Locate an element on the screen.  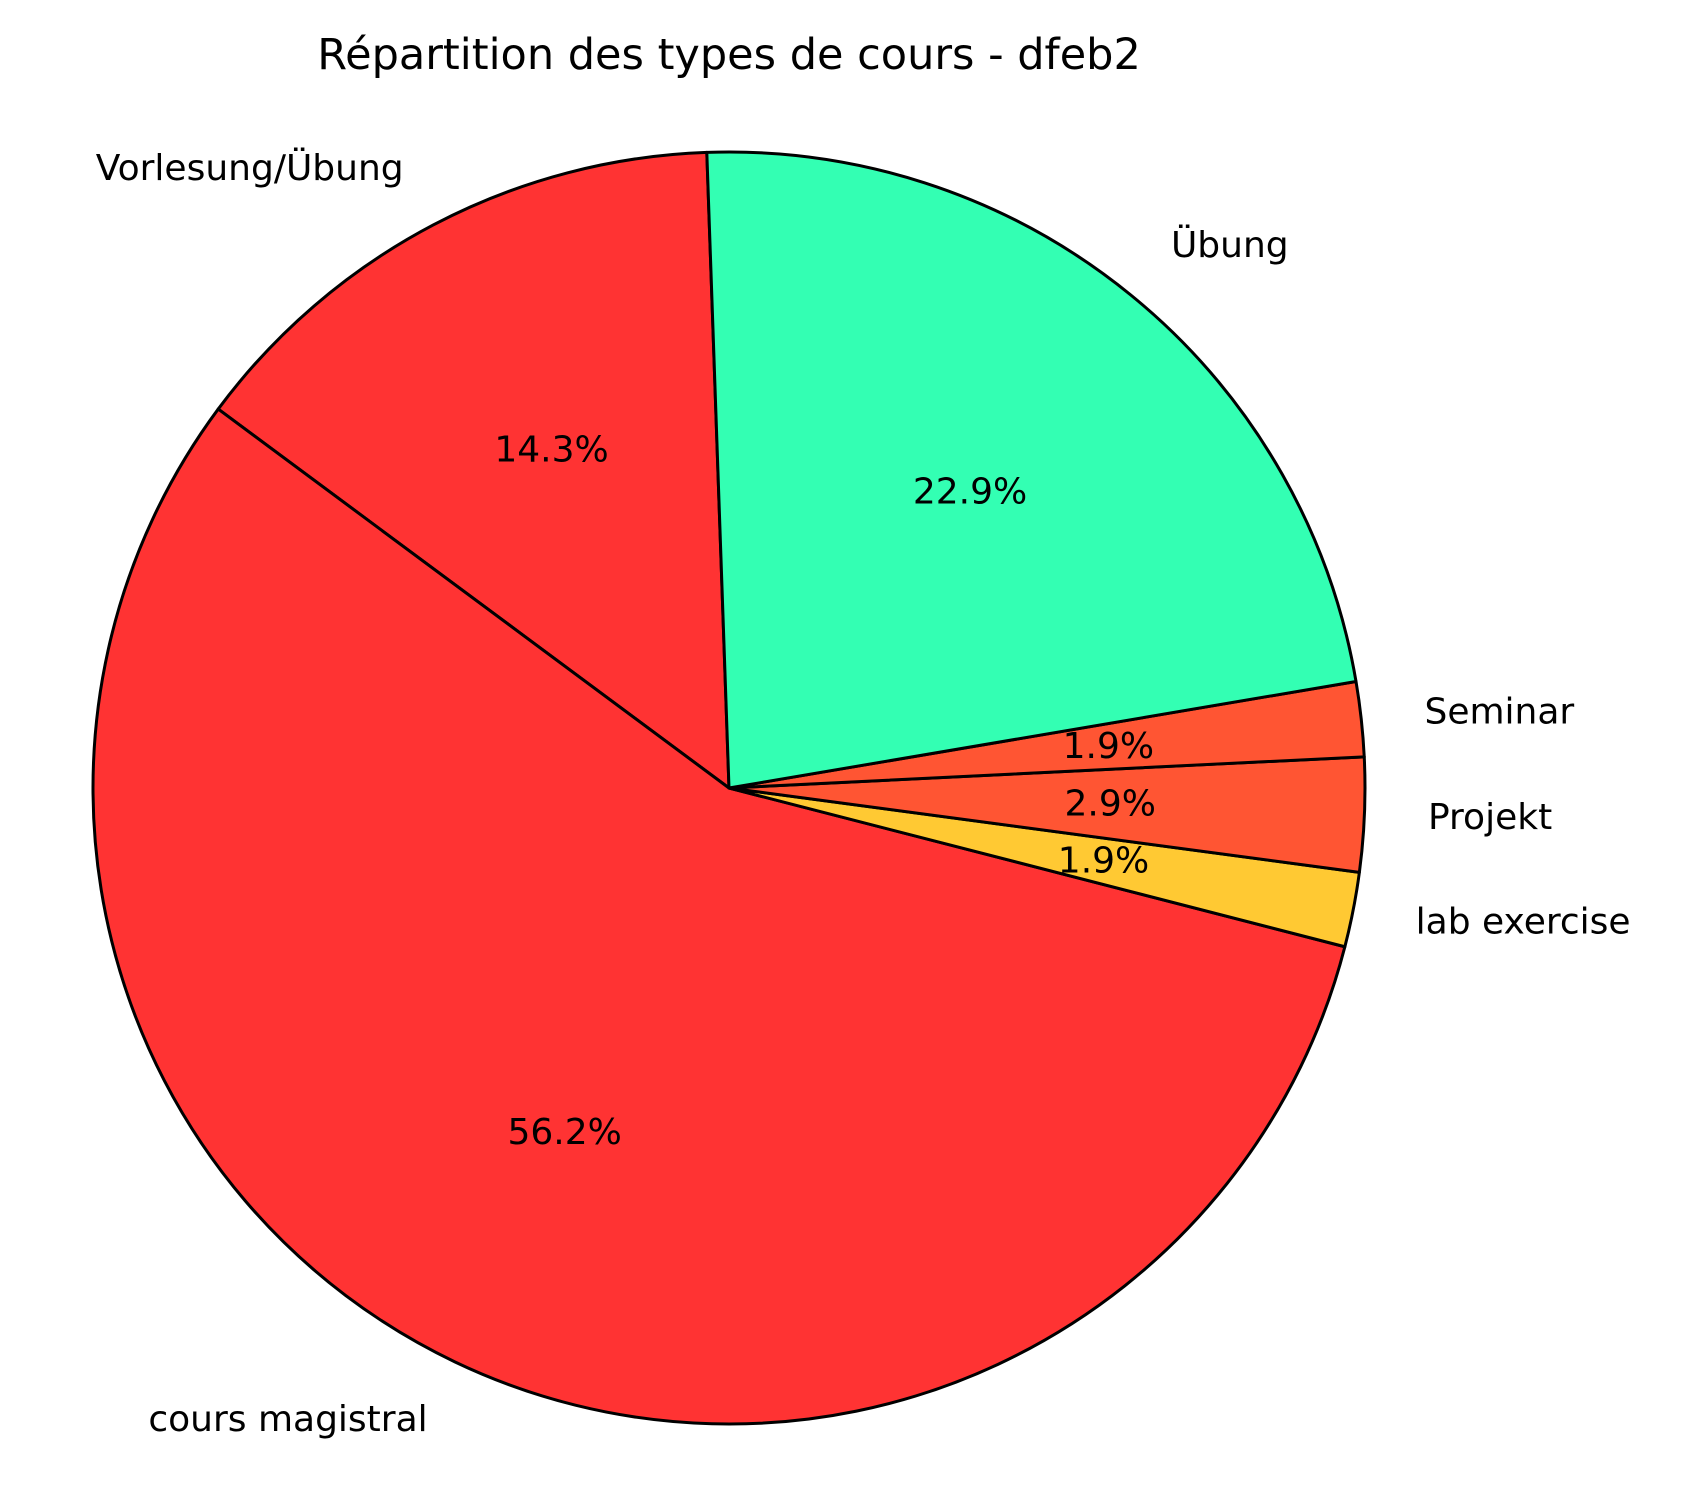
slice-label-4: Seminar is located at coordinates (1499, 712).